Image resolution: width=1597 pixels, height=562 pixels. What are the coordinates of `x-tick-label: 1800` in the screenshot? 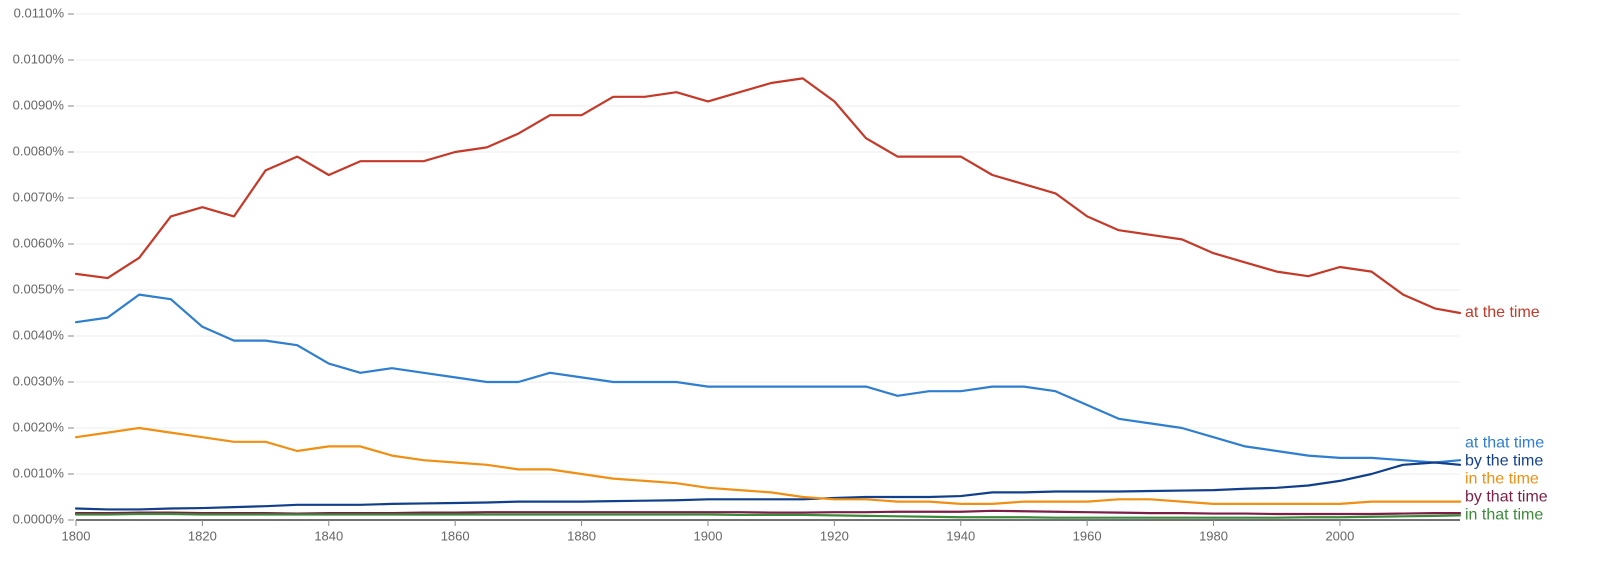 It's located at (76, 535).